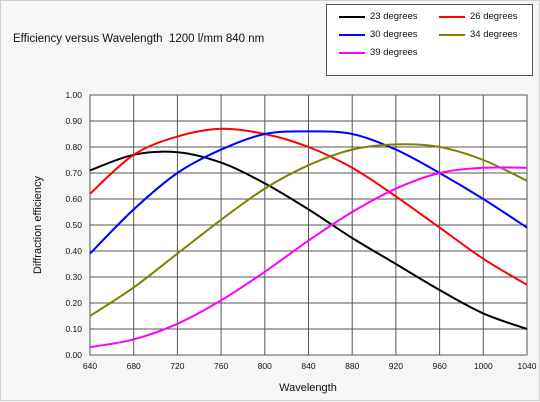 The image size is (540, 402). What do you see at coordinates (352, 35) in the screenshot?
I see `legend-swatch-30-degrees` at bounding box center [352, 35].